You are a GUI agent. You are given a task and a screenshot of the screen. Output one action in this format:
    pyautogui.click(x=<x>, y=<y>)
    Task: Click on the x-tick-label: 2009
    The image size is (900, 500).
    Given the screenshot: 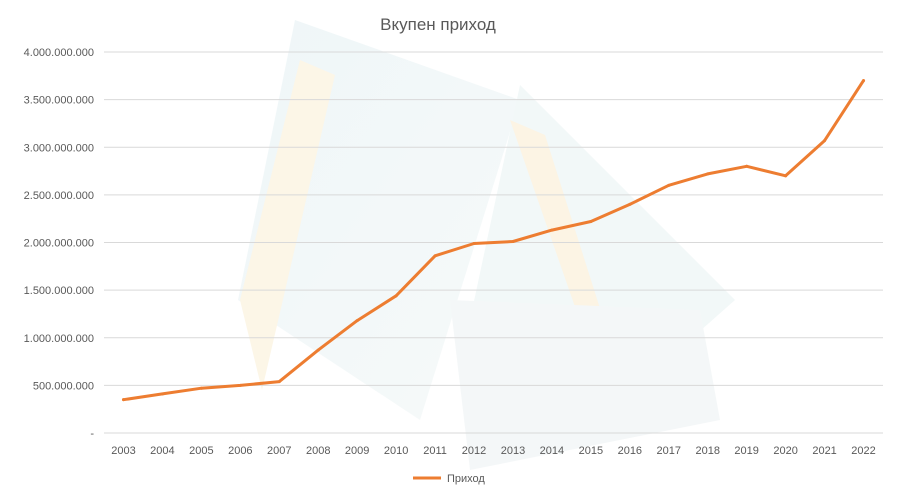 What is the action you would take?
    pyautogui.click(x=357, y=451)
    